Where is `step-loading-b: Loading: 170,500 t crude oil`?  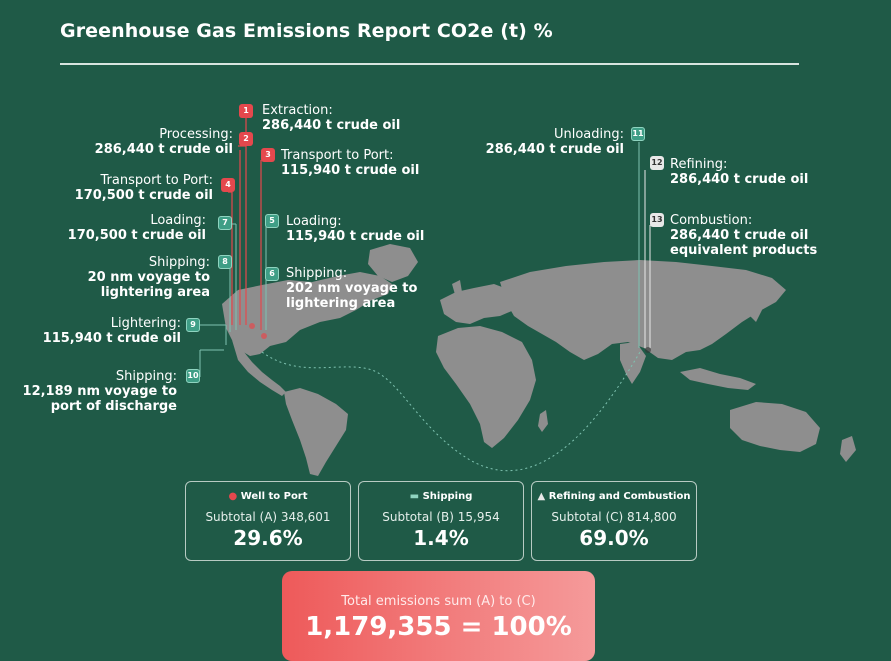 step-loading-b: Loading: 170,500 t crude oil is located at coordinates (137, 228).